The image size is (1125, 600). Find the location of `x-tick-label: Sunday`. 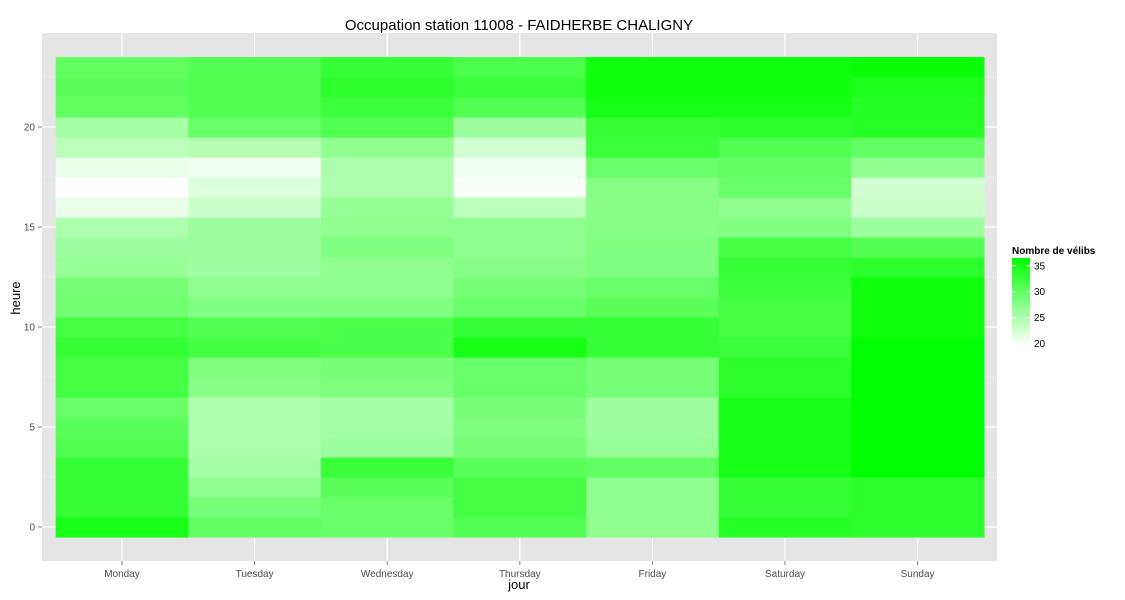

x-tick-label: Sunday is located at coordinates (918, 574).